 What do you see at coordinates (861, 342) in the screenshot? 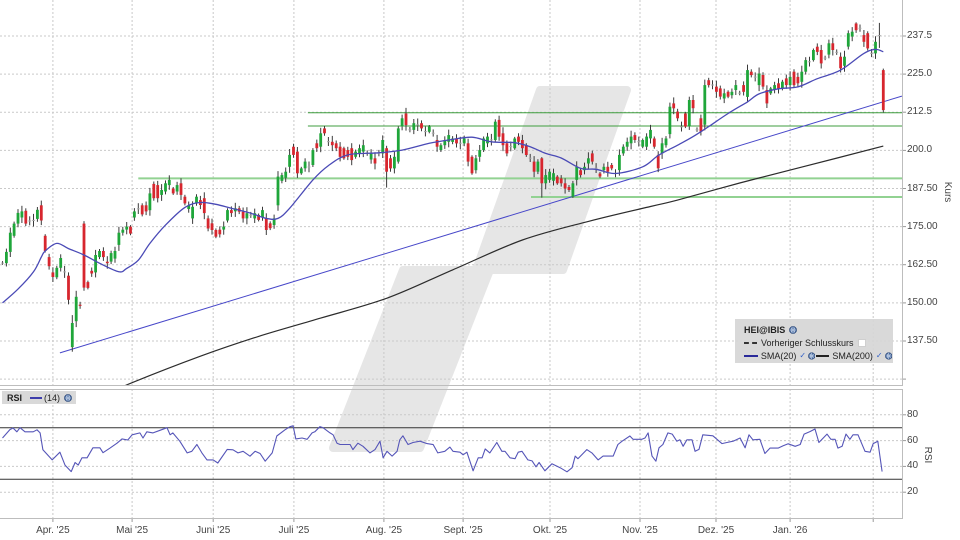
I see `prev-close-checkbox` at bounding box center [861, 342].